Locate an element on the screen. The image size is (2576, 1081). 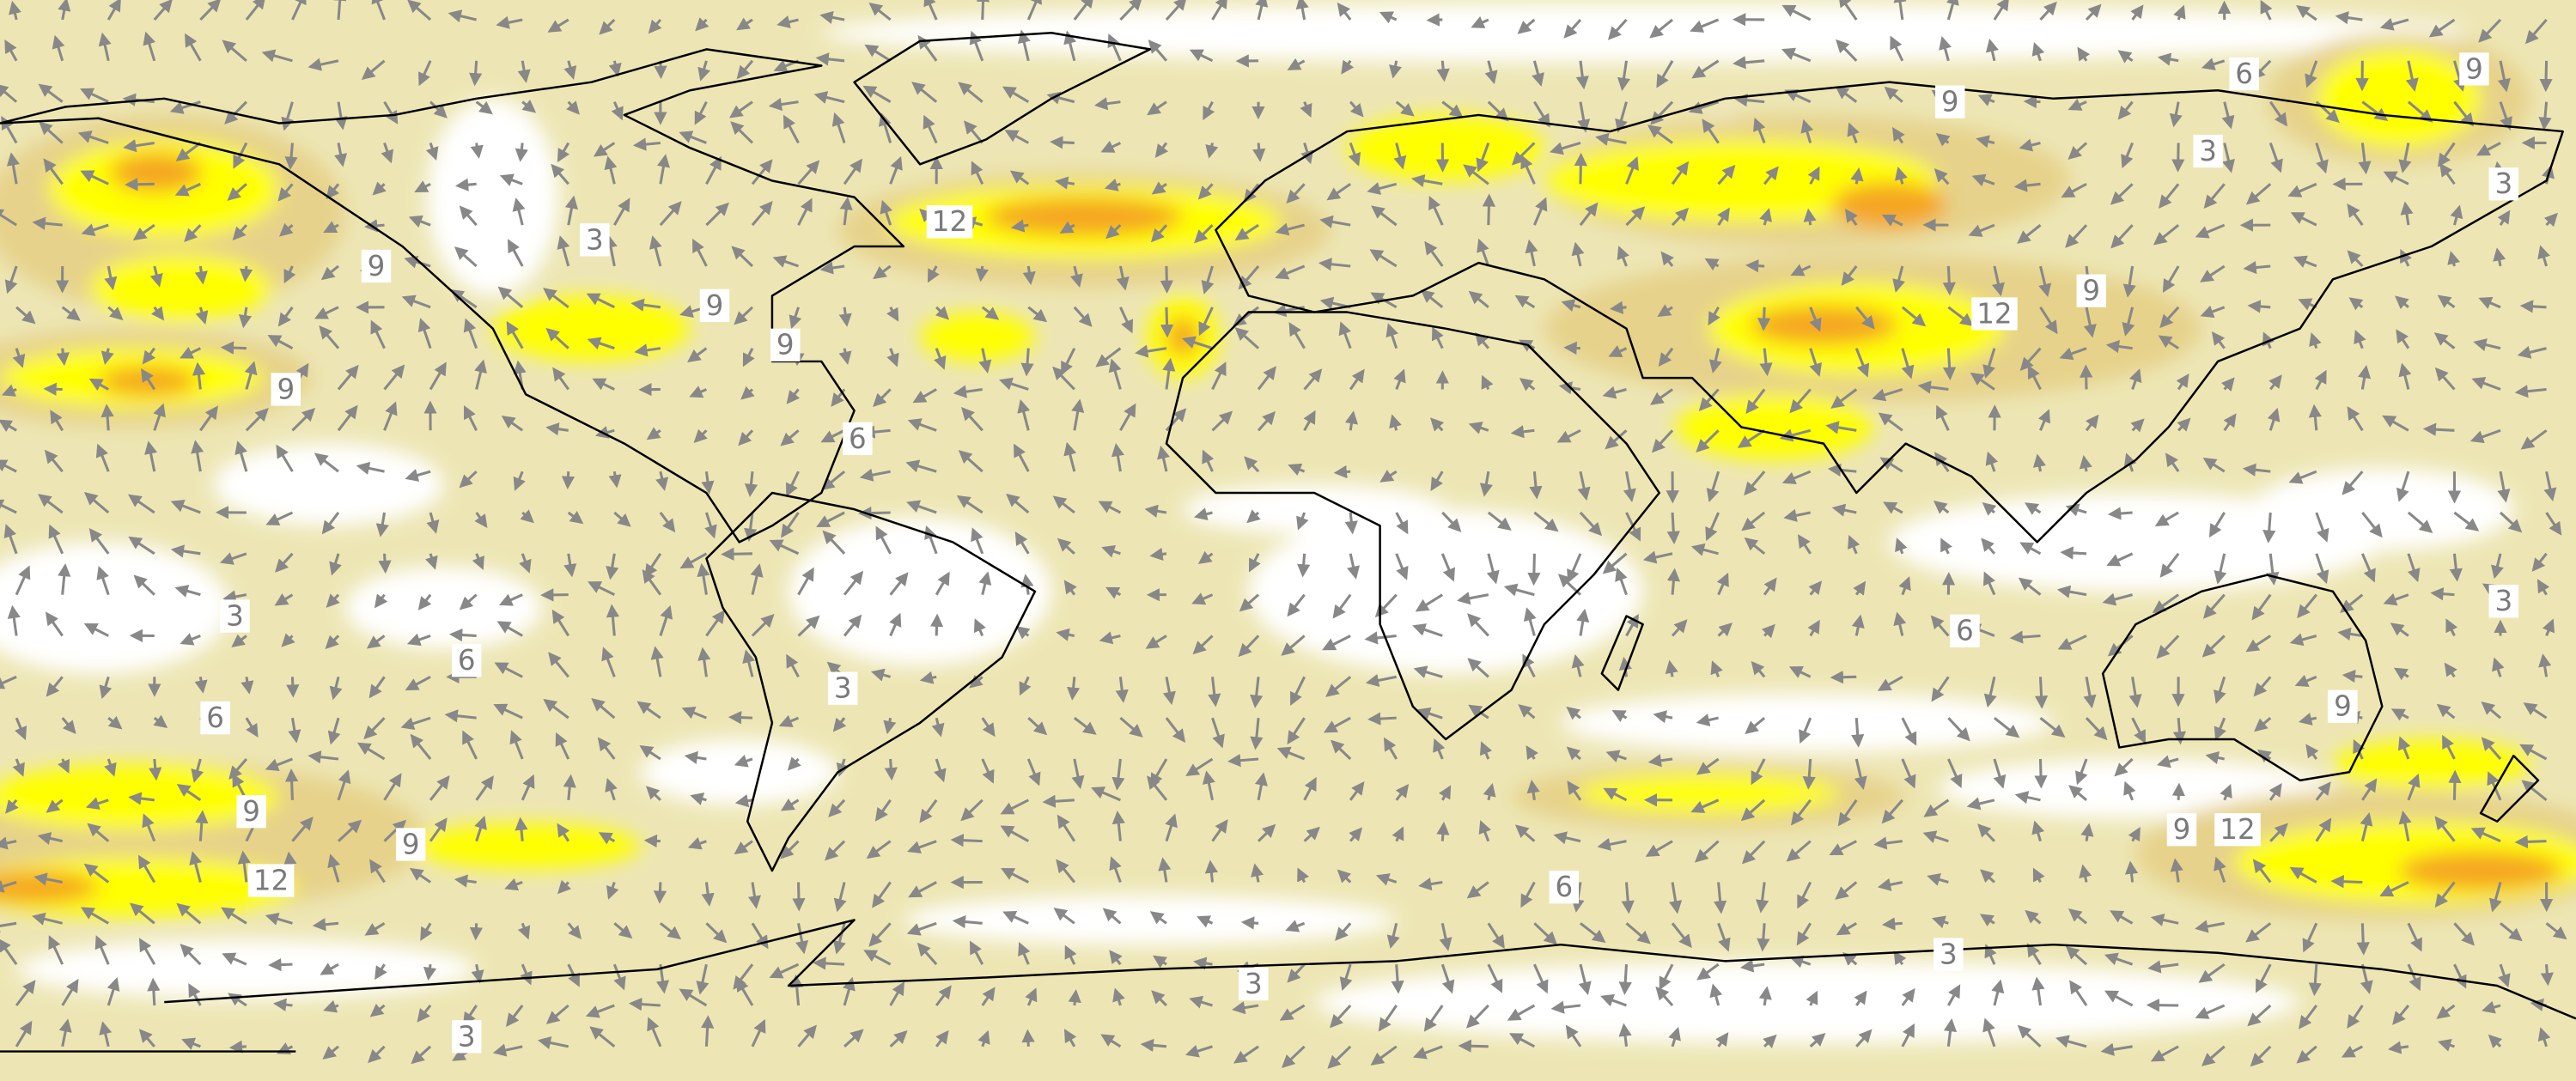
contour-label: 6 is located at coordinates (467, 660).